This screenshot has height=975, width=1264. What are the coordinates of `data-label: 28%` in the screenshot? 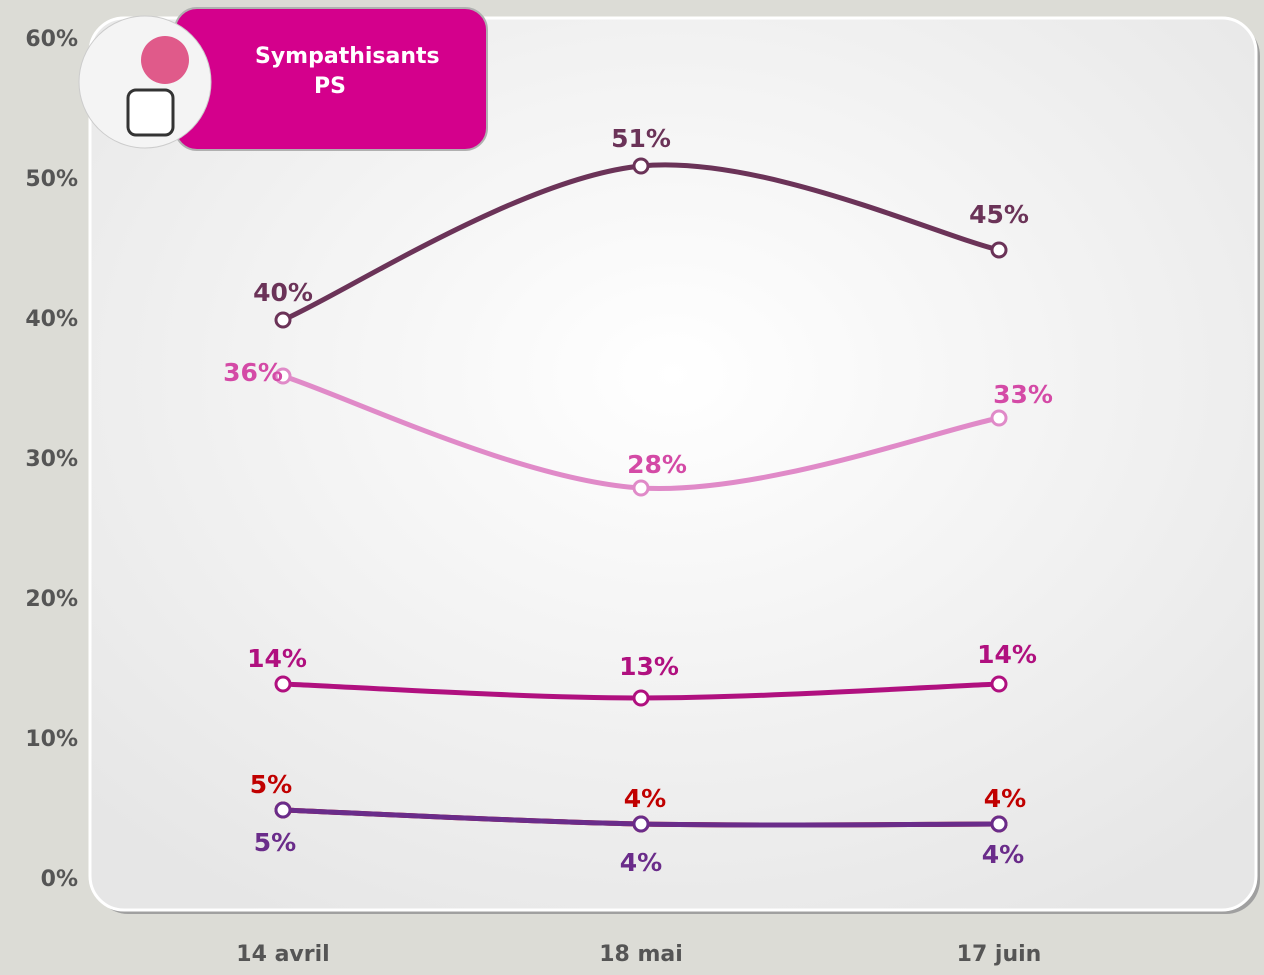 It's located at (657, 464).